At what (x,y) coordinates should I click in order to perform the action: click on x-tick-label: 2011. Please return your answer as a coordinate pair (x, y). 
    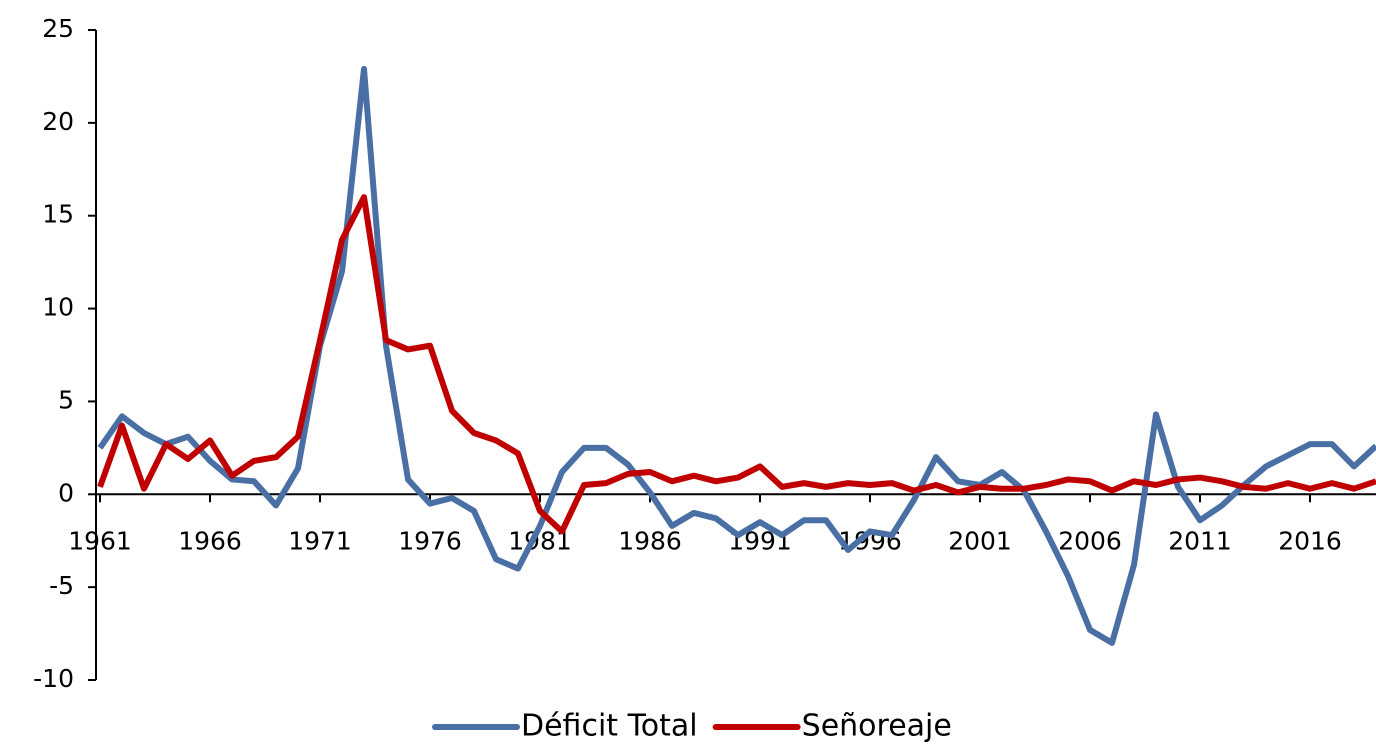
    Looking at the image, I should click on (1200, 540).